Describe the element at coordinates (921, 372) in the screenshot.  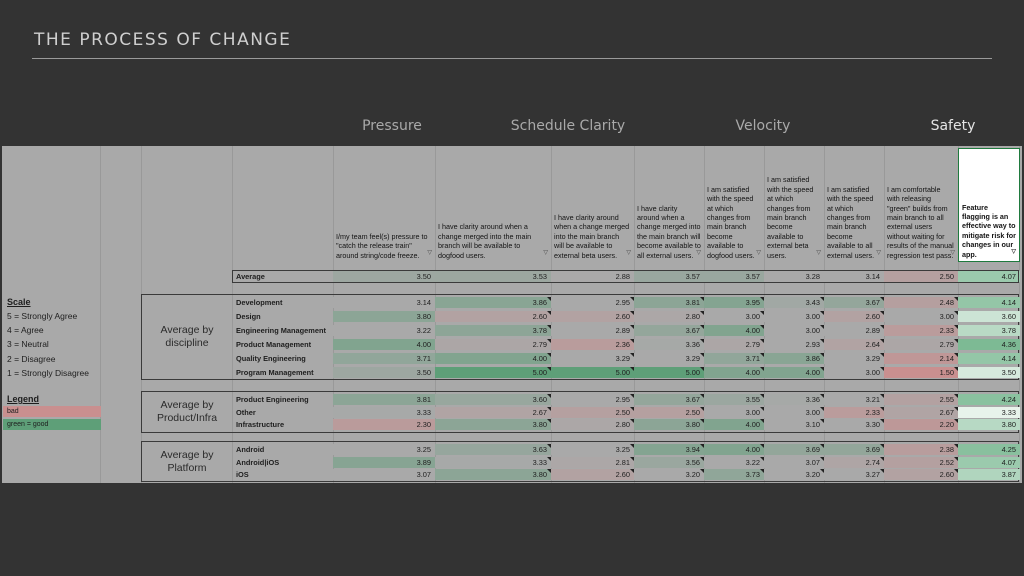
I see `score-cell: 1.50` at that location.